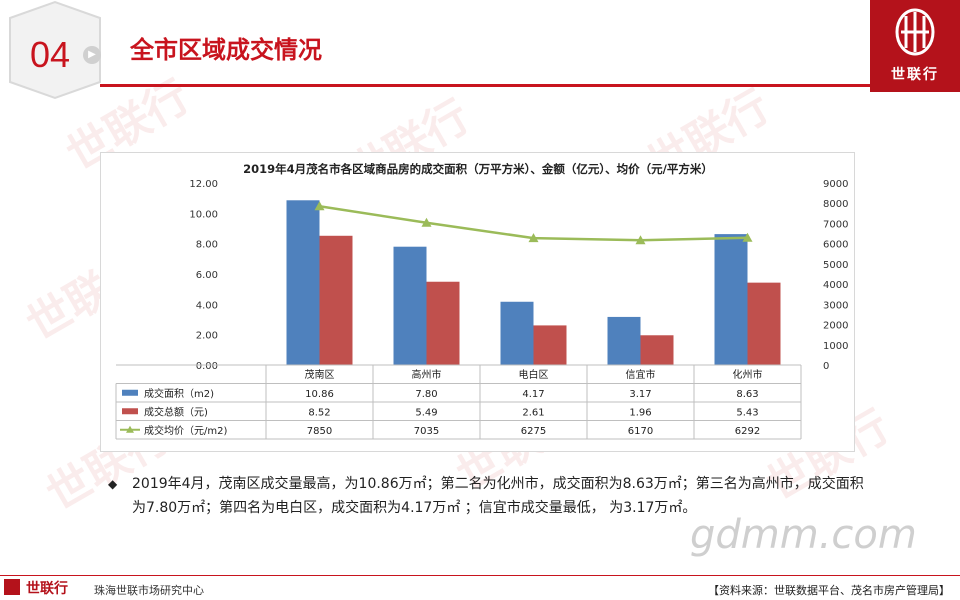 The width and height of the screenshot is (960, 600). I want to click on y-right-tick-label: 1000, so click(835, 346).